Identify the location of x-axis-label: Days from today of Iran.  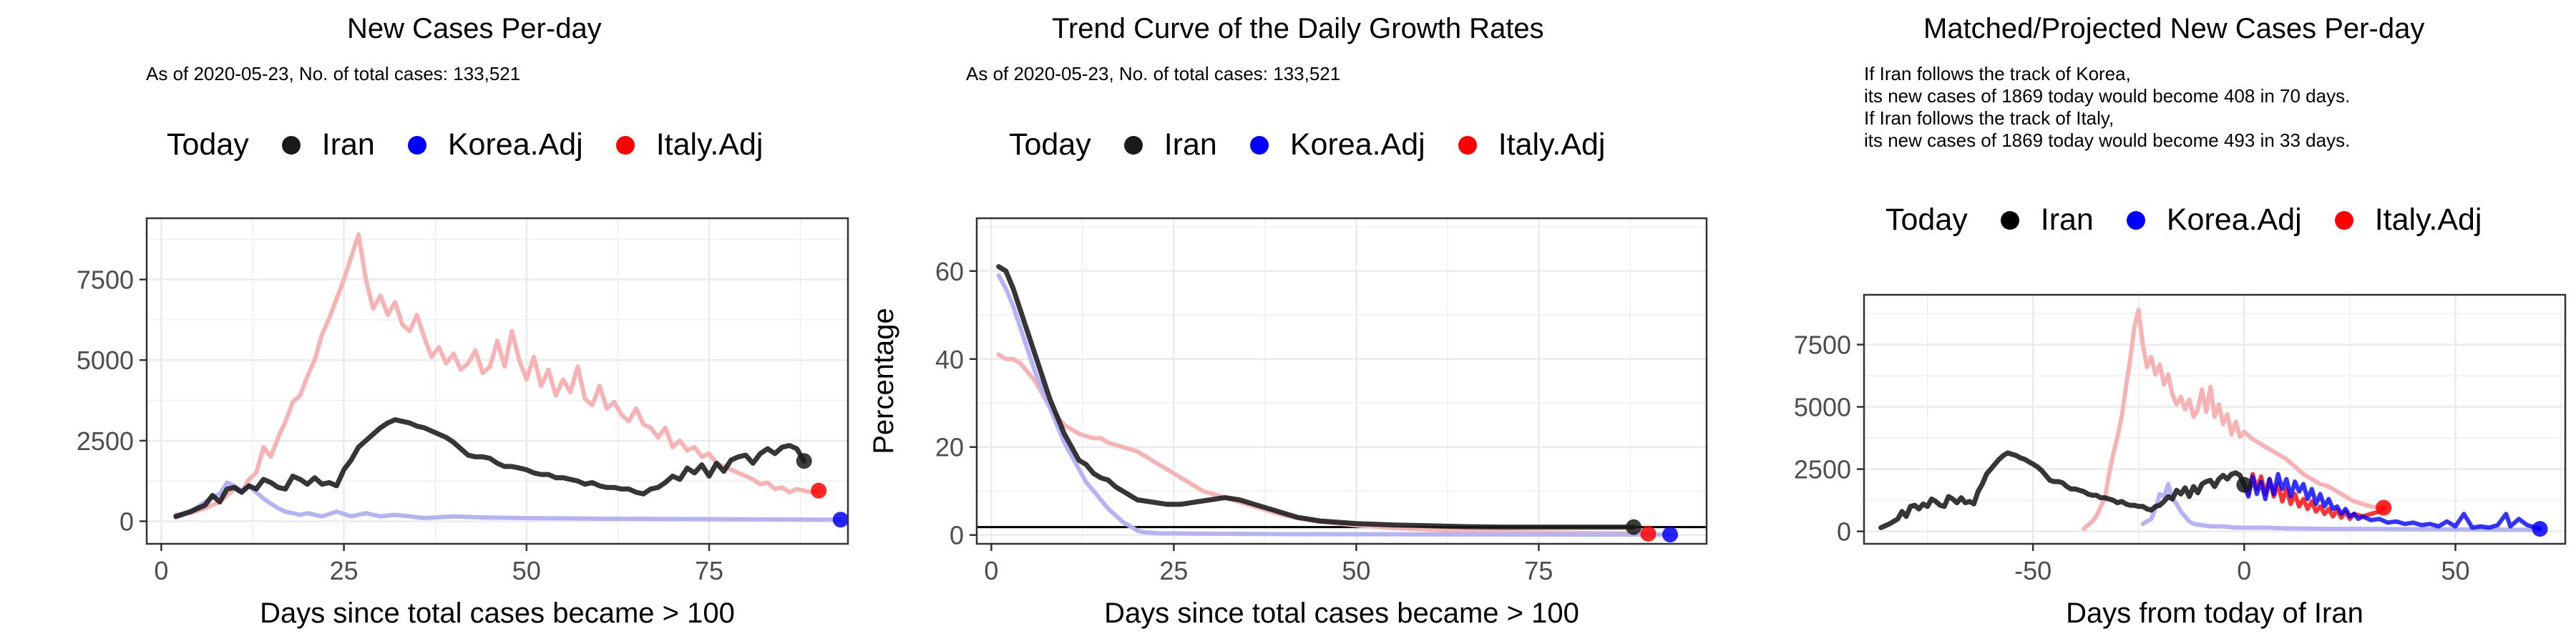
(2214, 613).